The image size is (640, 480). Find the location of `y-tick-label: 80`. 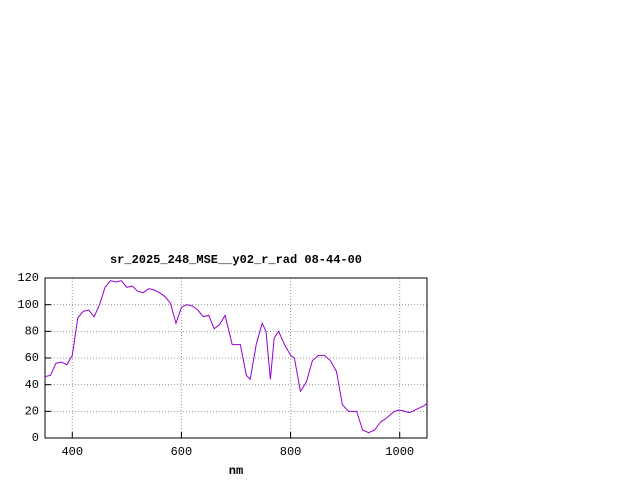

y-tick-label: 80 is located at coordinates (32, 332).